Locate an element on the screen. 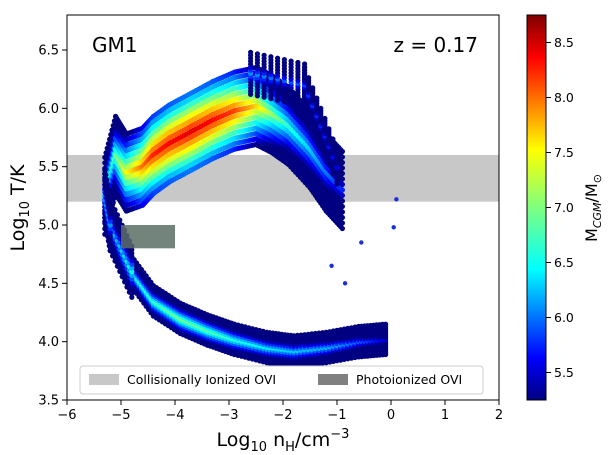  x-axis-label: Log10 nH/cm−3 is located at coordinates (283, 441).